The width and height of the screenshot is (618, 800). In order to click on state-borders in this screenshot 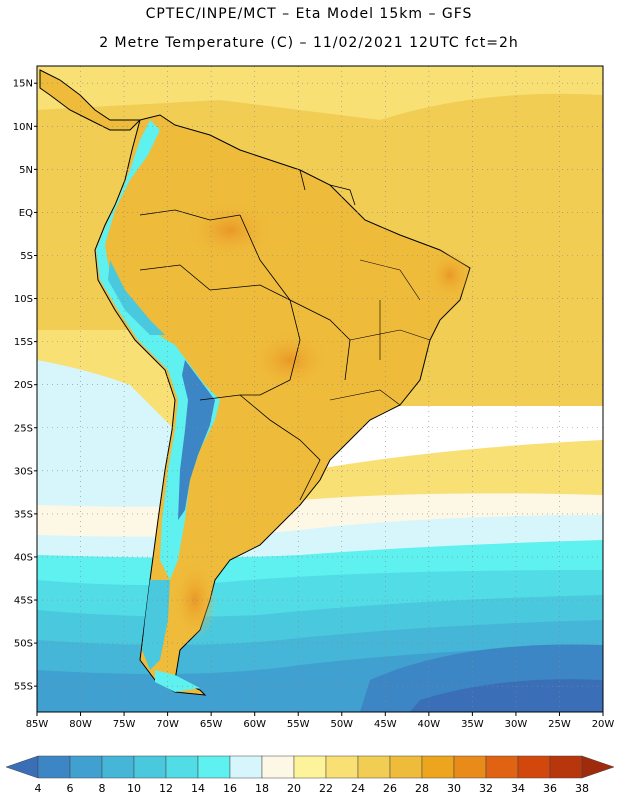, I will do `click(380, 332)`.